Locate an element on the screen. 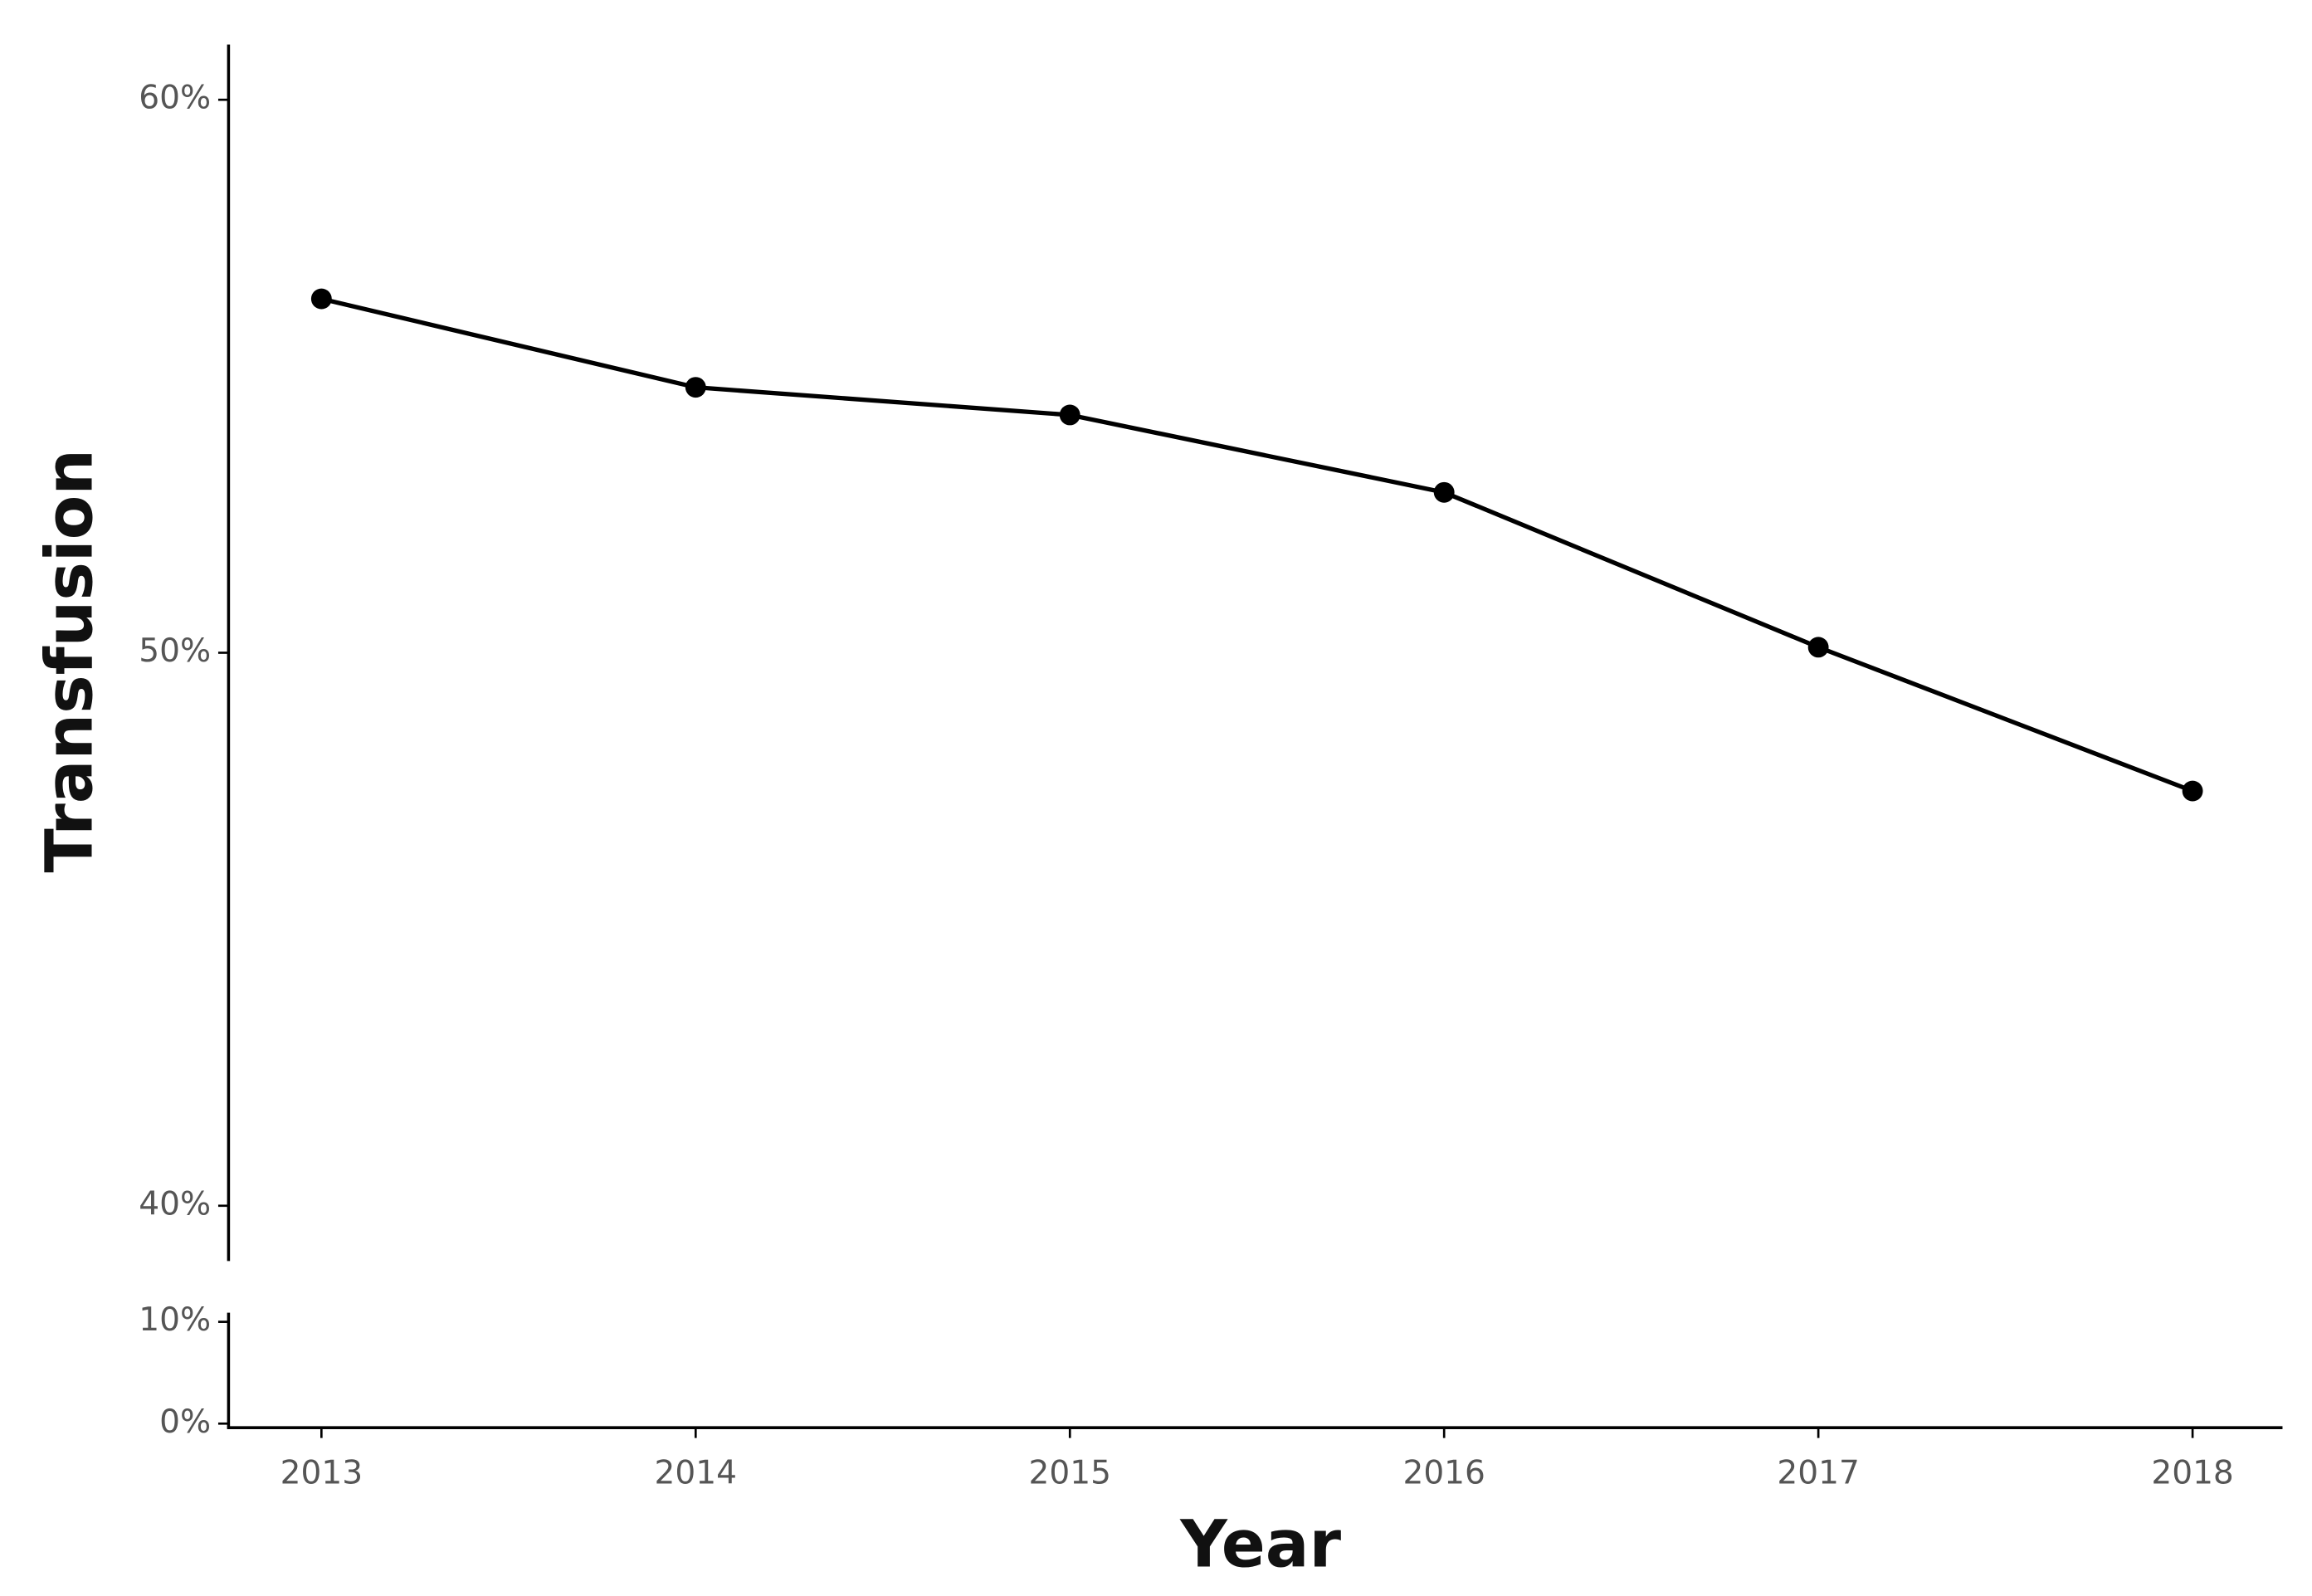  x-tick-label: 2017 is located at coordinates (1818, 1473).